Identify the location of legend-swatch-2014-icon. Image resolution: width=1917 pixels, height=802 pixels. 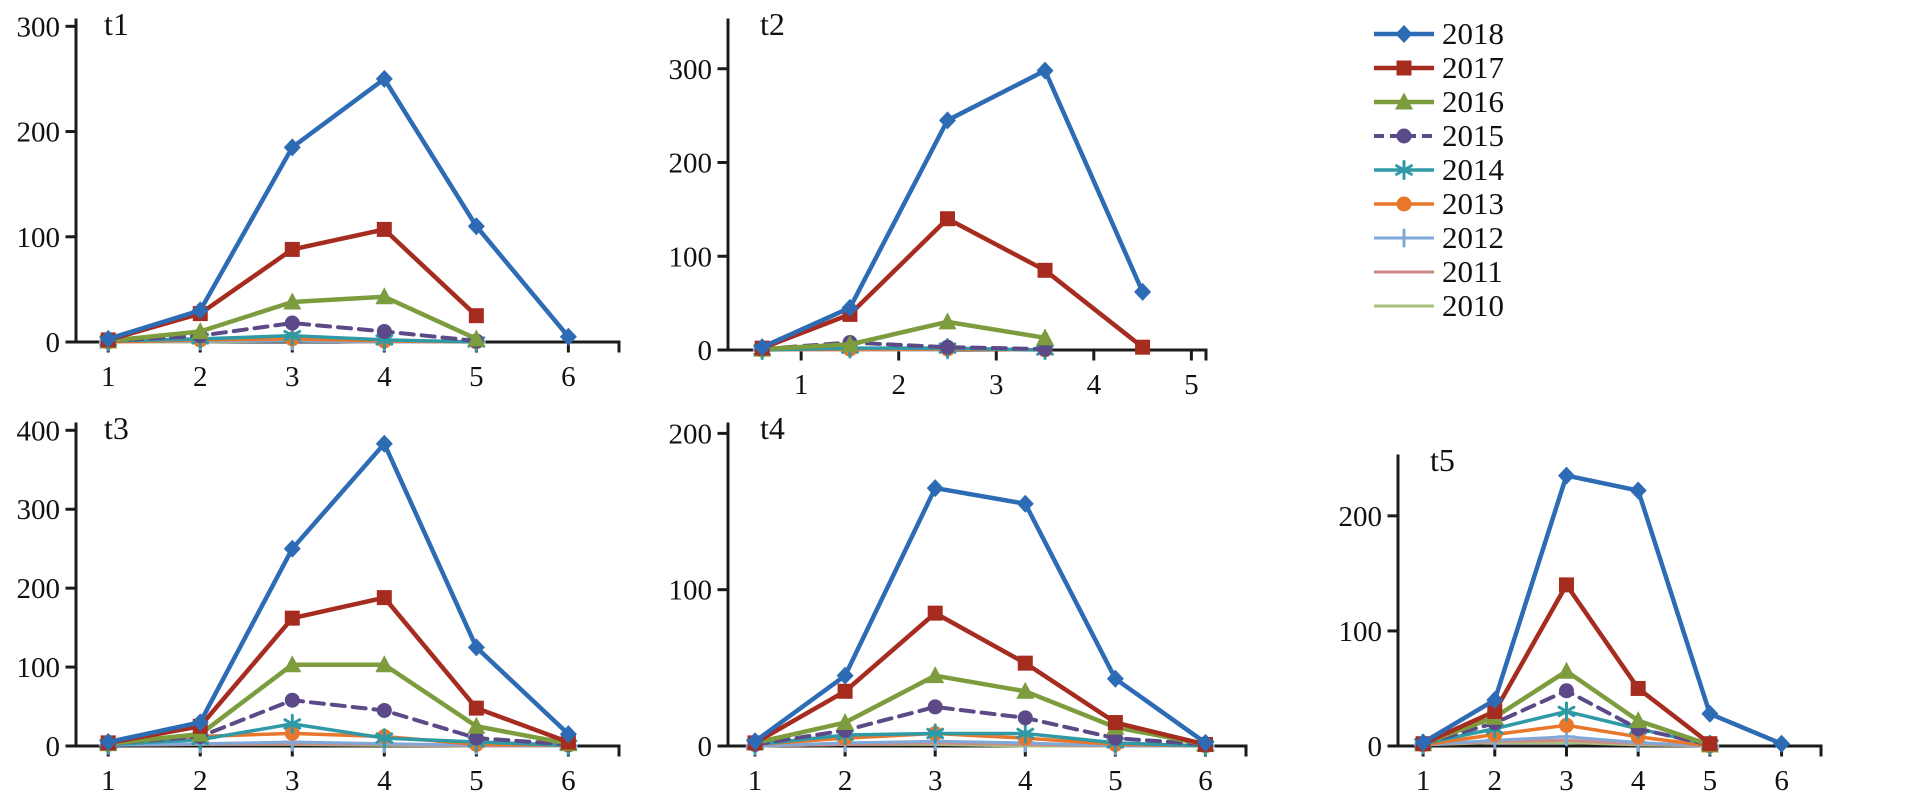
(1404, 169).